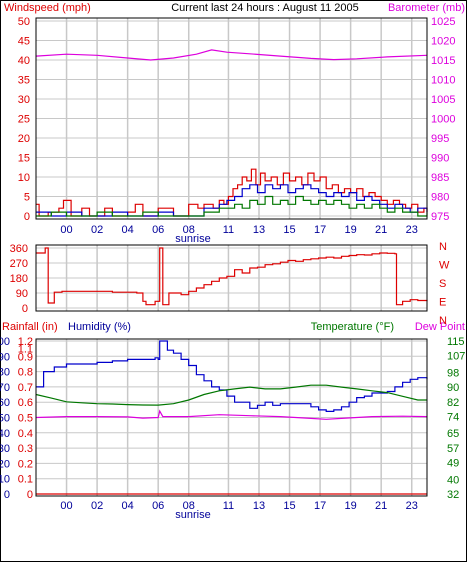 The width and height of the screenshot is (467, 562). I want to click on x-tick-label-0-3: 06, so click(158, 230).